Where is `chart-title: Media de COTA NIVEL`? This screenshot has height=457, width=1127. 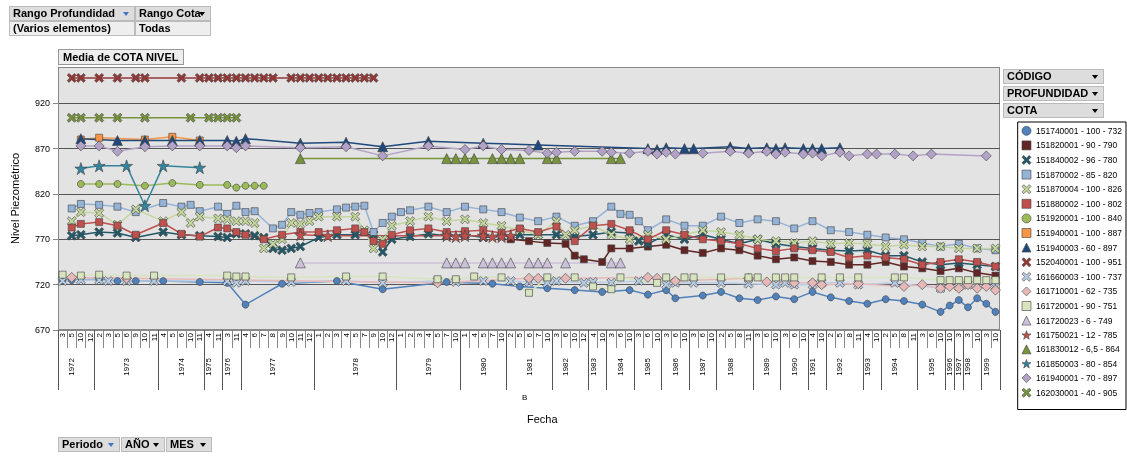 chart-title: Media de COTA NIVEL is located at coordinates (121, 57).